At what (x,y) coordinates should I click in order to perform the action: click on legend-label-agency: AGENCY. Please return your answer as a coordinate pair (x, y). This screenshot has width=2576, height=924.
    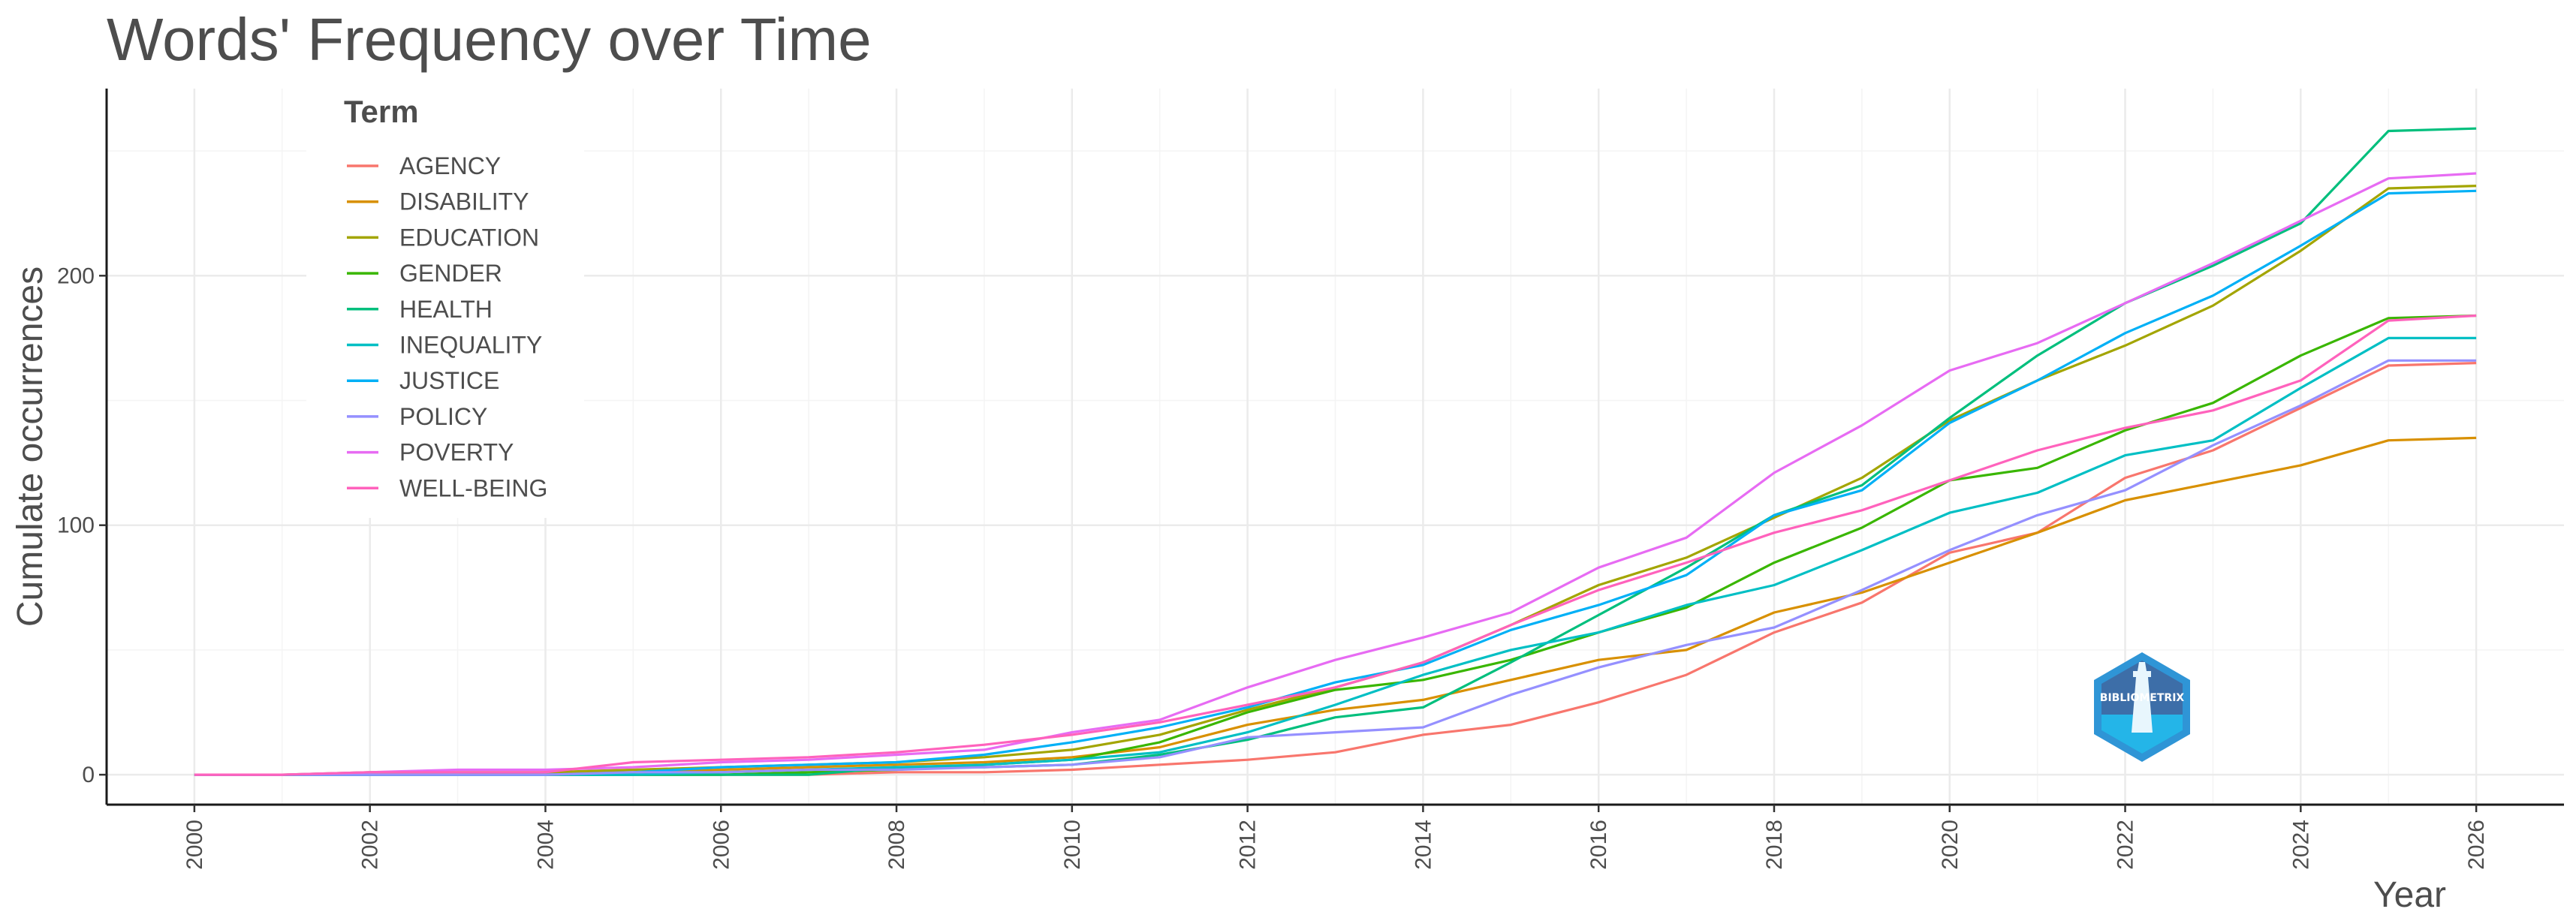
    Looking at the image, I should click on (450, 165).